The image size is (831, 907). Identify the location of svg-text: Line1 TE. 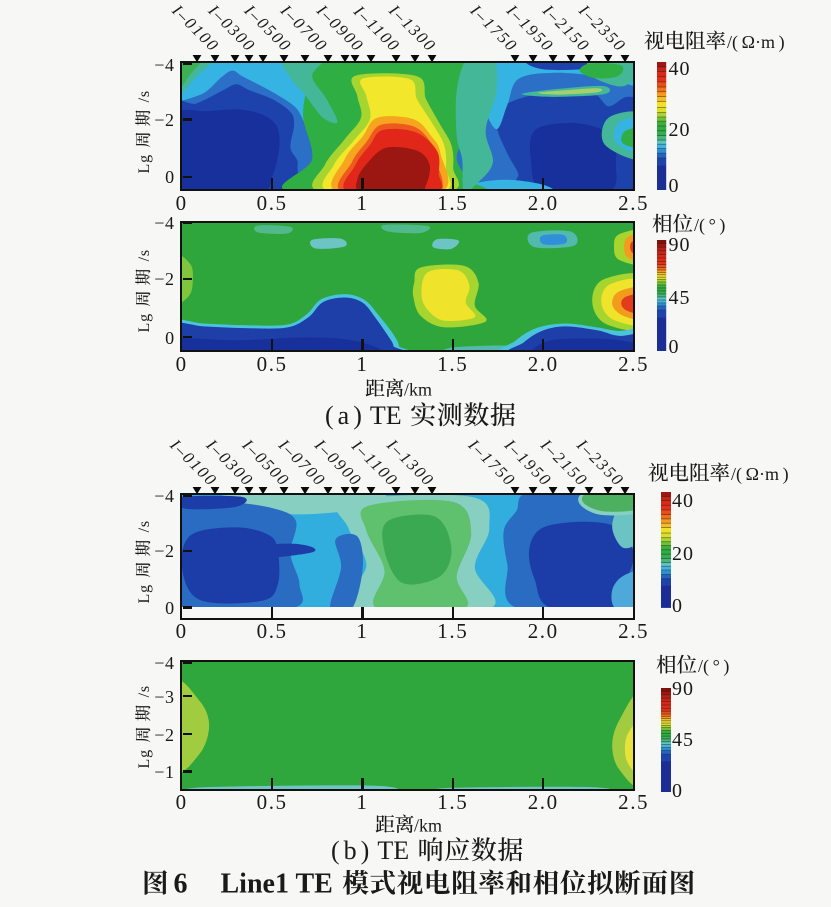
(276, 883).